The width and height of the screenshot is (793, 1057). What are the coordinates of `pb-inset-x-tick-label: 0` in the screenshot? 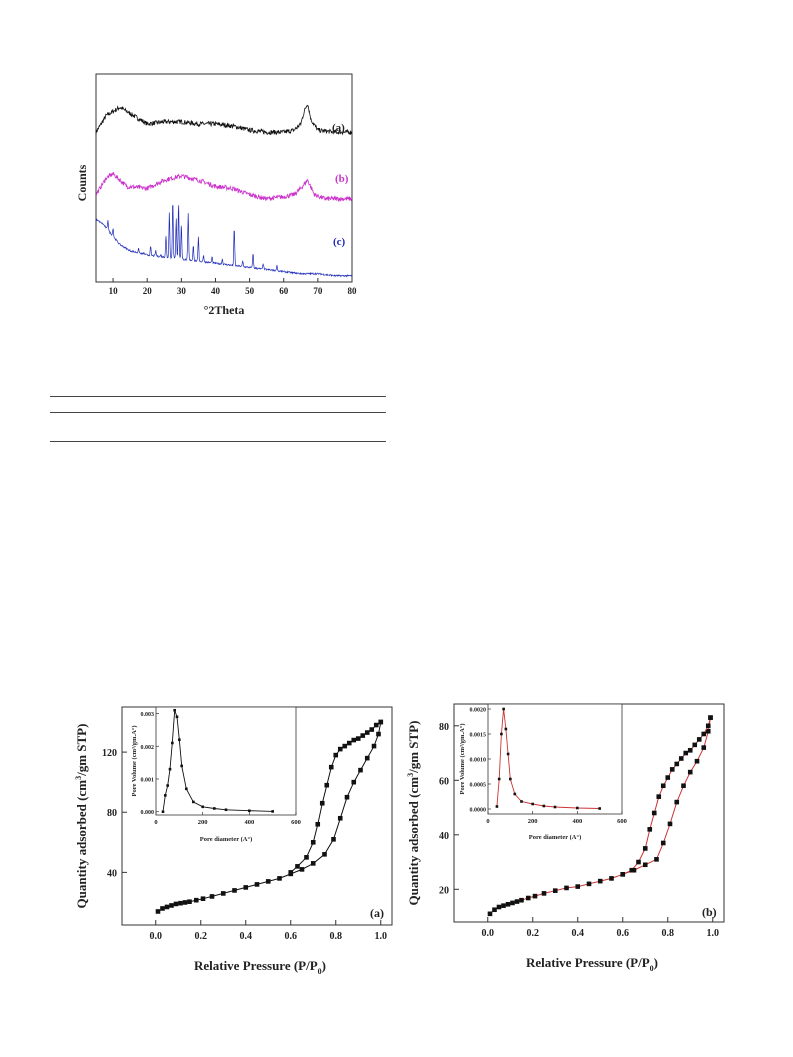 It's located at (487, 821).